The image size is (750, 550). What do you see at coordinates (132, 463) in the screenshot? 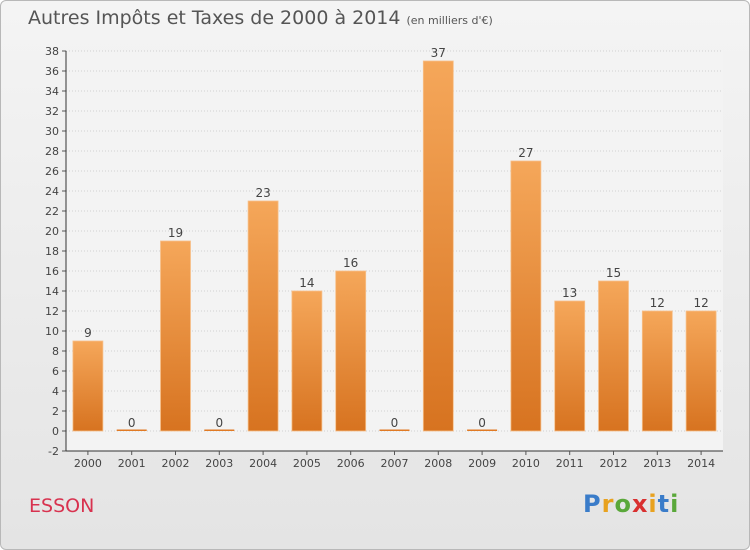
I see `x-tick-label: 2001` at bounding box center [132, 463].